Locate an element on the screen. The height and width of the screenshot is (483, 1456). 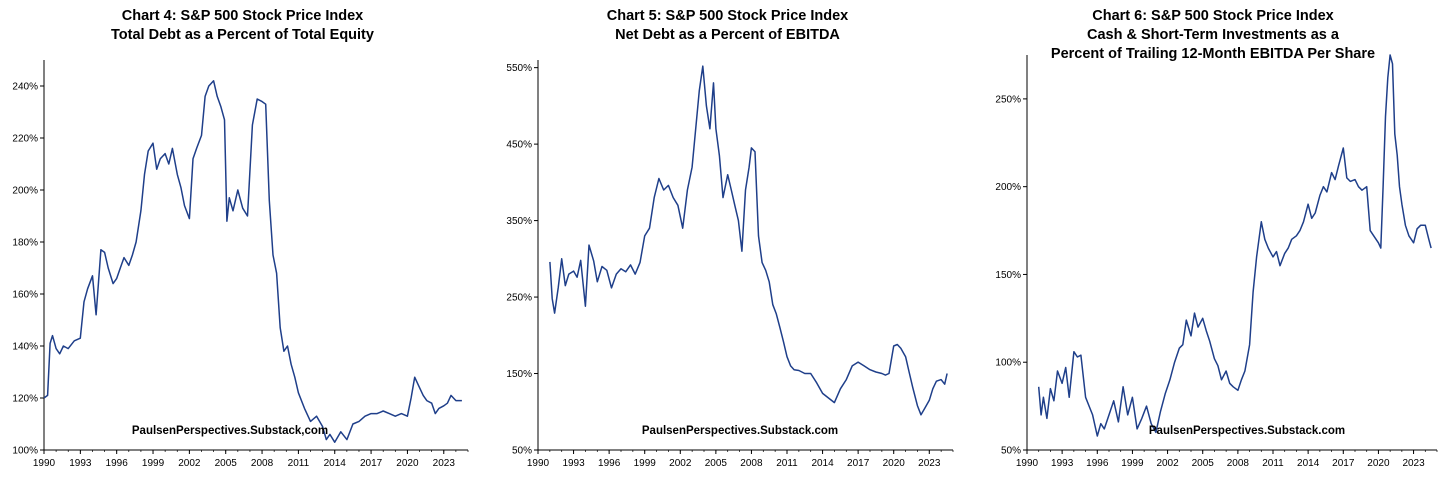
chart-title-line-2: Total Debt as a Percent of Total Equity is located at coordinates (242, 35).